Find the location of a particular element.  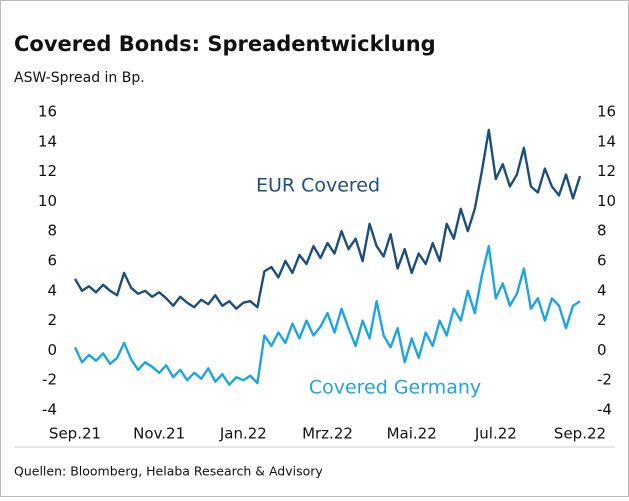

y-tick-label: 6 is located at coordinates (52, 261).